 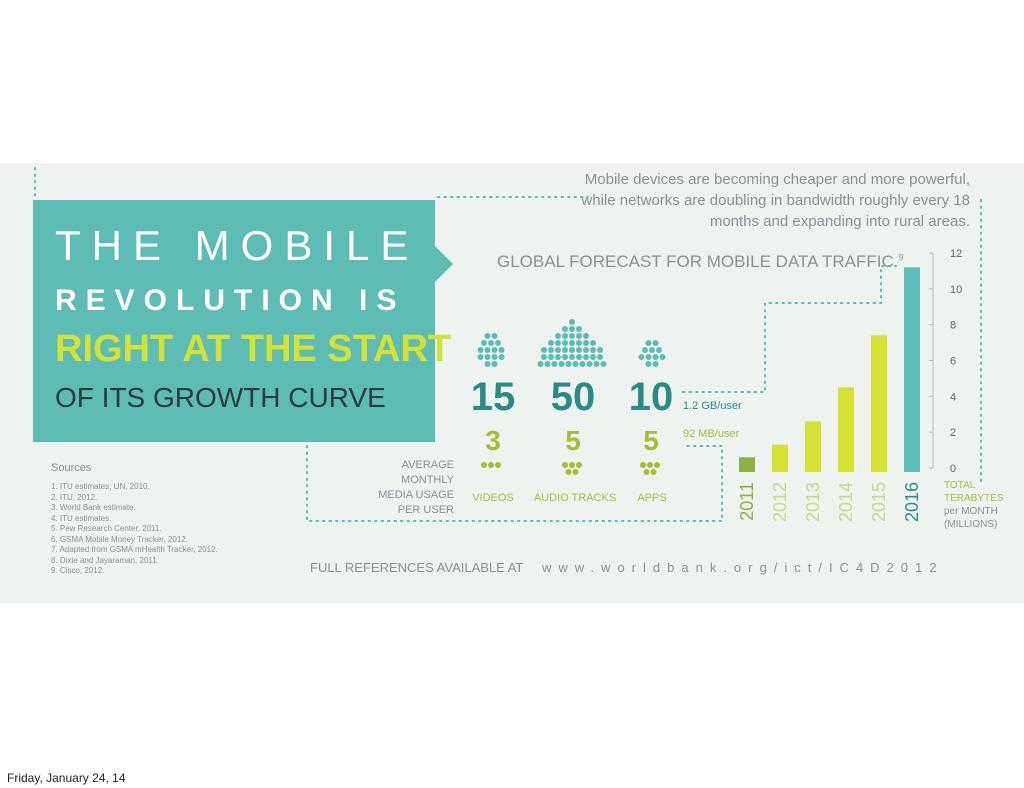 What do you see at coordinates (711, 434) in the screenshot?
I see `rate-2011-label: 92 MB/user` at bounding box center [711, 434].